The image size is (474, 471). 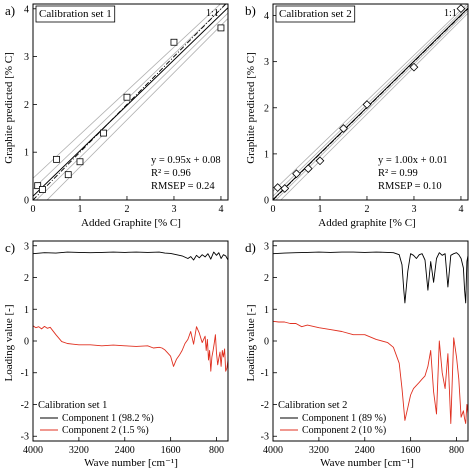 What do you see at coordinates (266, 16) in the screenshot?
I see `panel-b-ytick-label-4: 4` at bounding box center [266, 16].